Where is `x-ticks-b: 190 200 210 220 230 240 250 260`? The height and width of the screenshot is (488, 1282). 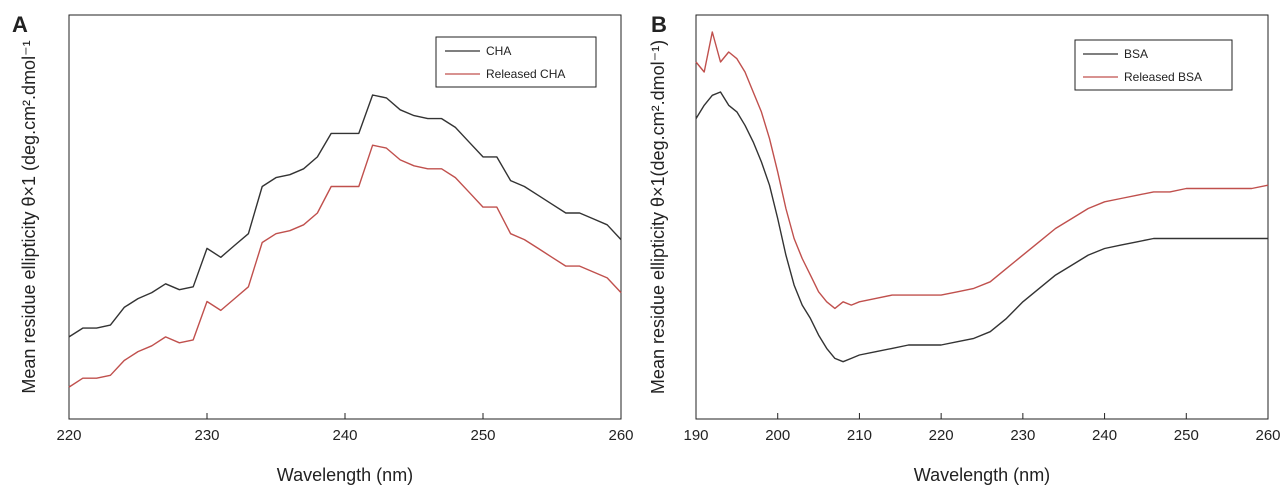 x-ticks-b: 190 200 210 220 230 240 250 260 is located at coordinates (982, 428).